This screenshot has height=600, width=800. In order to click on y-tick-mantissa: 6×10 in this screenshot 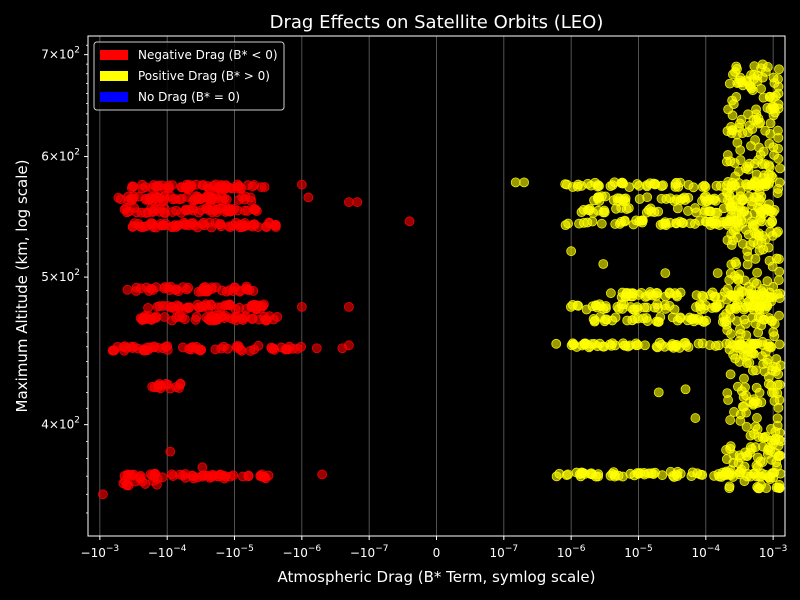, I will do `click(57, 157)`.